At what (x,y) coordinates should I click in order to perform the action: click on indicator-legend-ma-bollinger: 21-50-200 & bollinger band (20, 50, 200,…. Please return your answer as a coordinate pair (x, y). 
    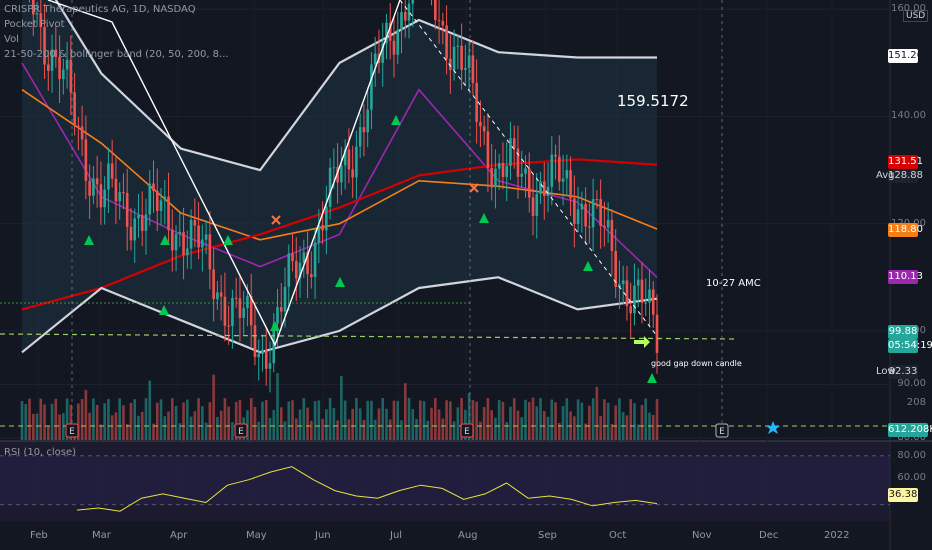
    Looking at the image, I should click on (116, 54).